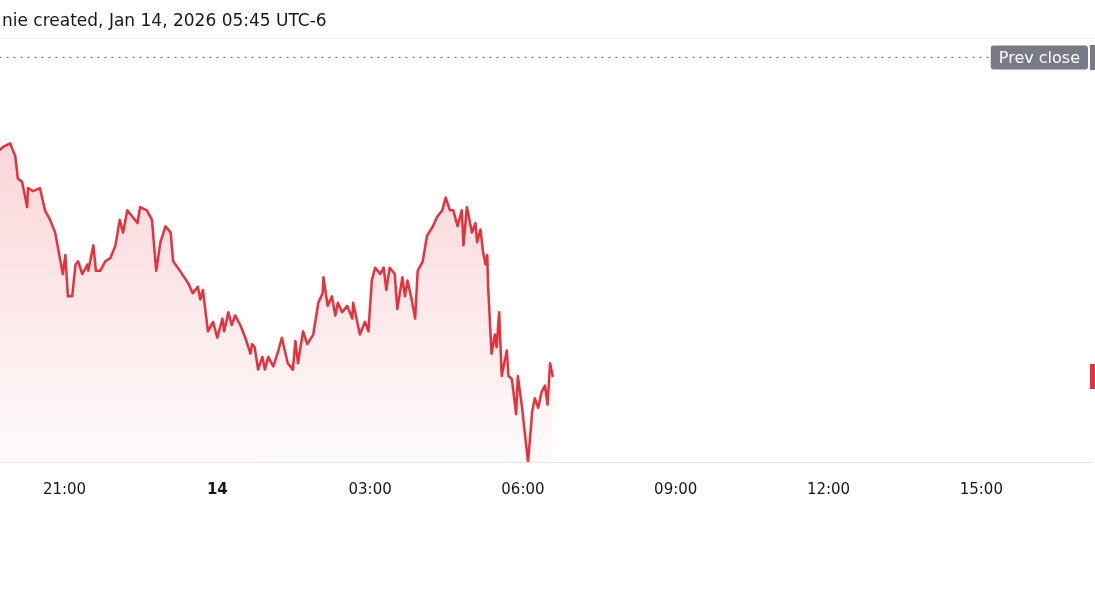 The width and height of the screenshot is (1095, 600). I want to click on x-tick-label: 15:00, so click(981, 488).